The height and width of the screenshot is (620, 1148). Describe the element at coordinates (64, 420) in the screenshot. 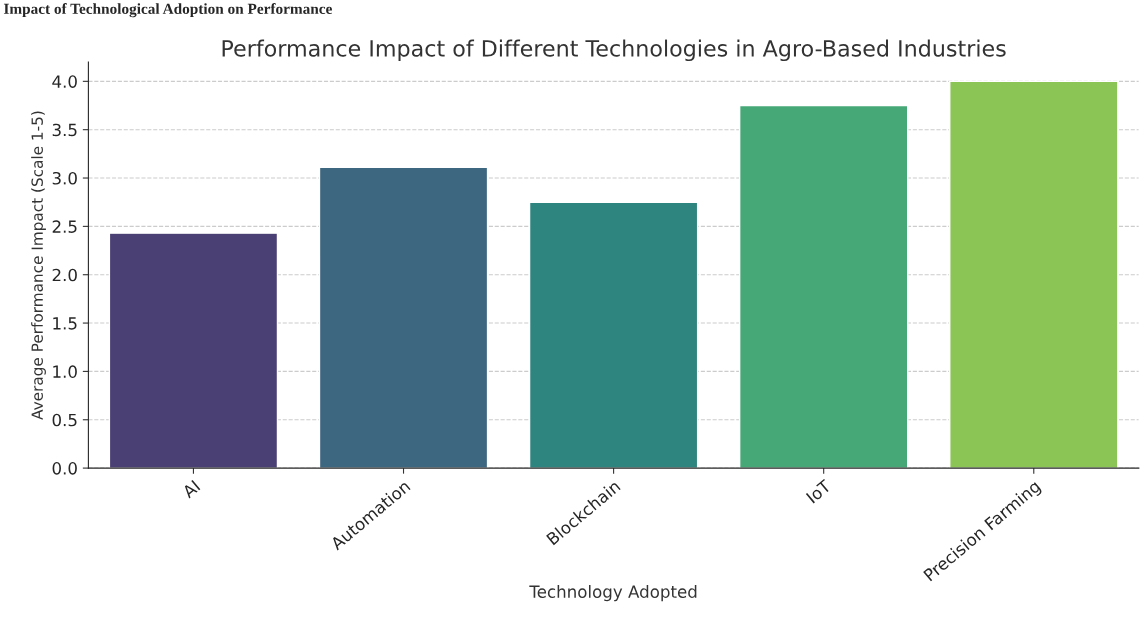

I see `y-tick-label: 0.5` at that location.